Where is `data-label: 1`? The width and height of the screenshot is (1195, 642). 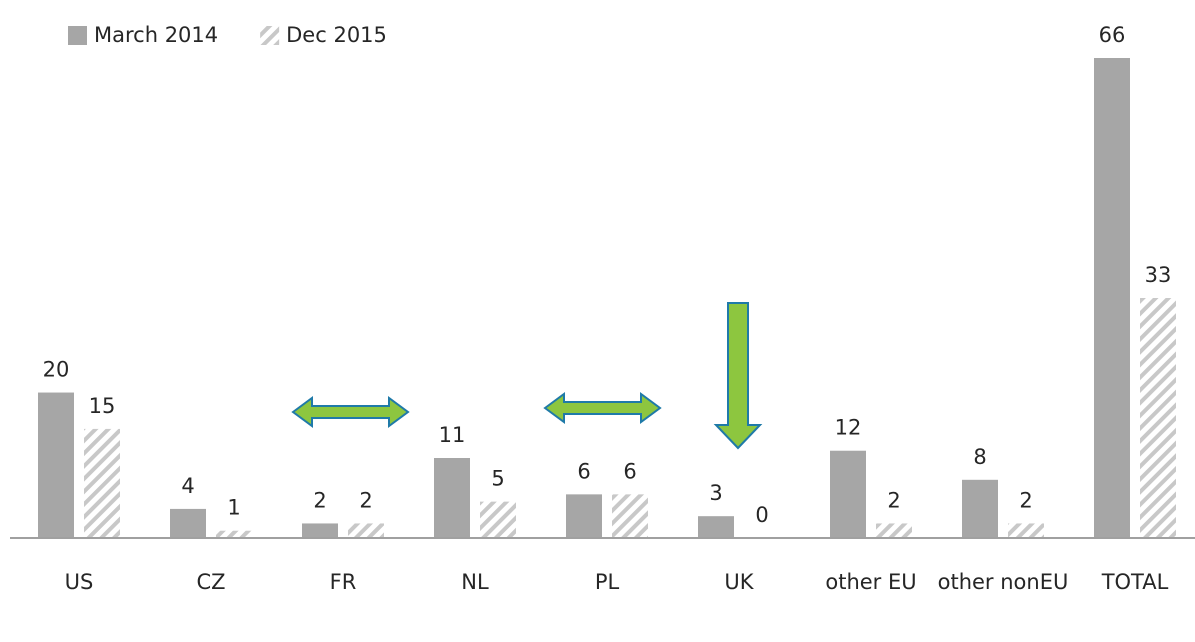 data-label: 1 is located at coordinates (233, 508).